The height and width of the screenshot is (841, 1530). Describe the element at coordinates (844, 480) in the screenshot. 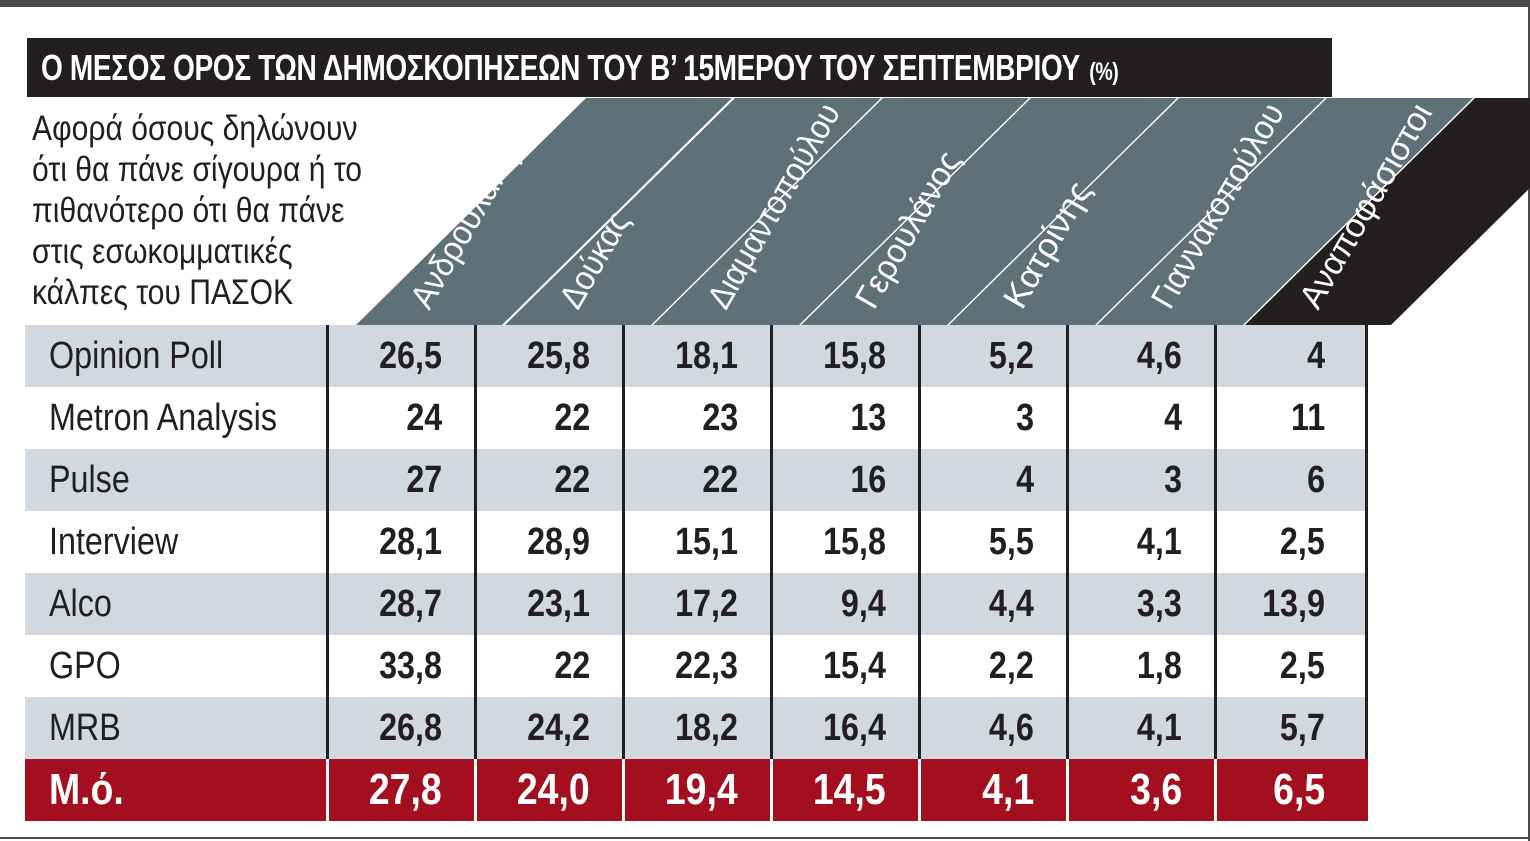

I see `value-cell: 16` at that location.